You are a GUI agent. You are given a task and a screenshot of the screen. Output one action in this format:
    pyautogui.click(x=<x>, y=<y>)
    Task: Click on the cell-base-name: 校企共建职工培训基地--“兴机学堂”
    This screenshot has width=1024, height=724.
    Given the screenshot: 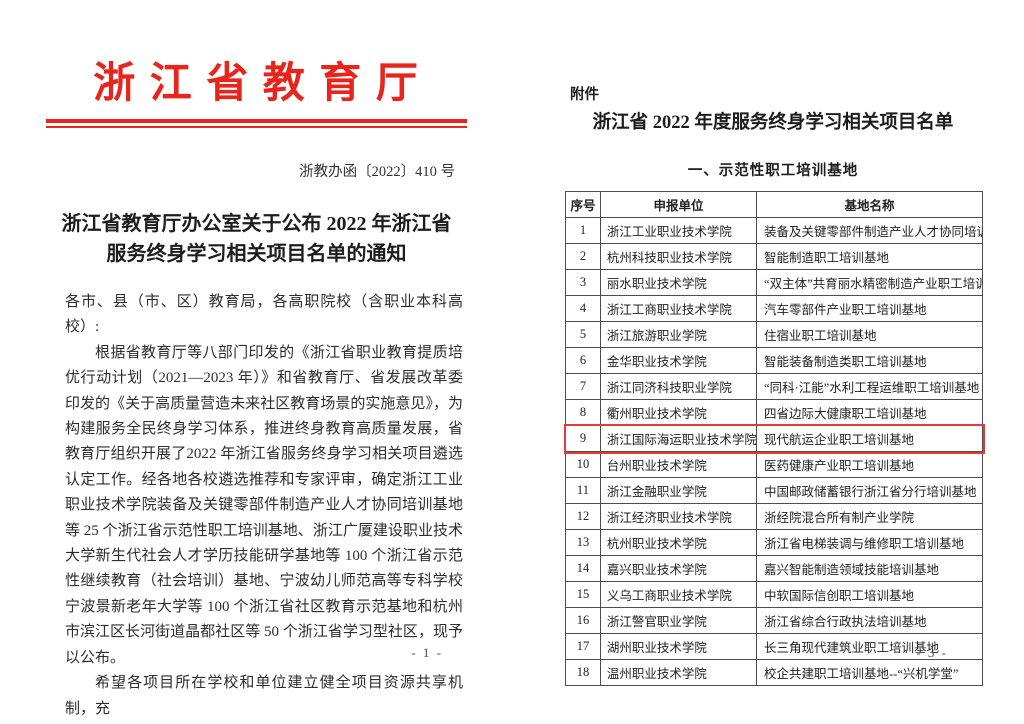 What is the action you would take?
    pyautogui.click(x=869, y=672)
    